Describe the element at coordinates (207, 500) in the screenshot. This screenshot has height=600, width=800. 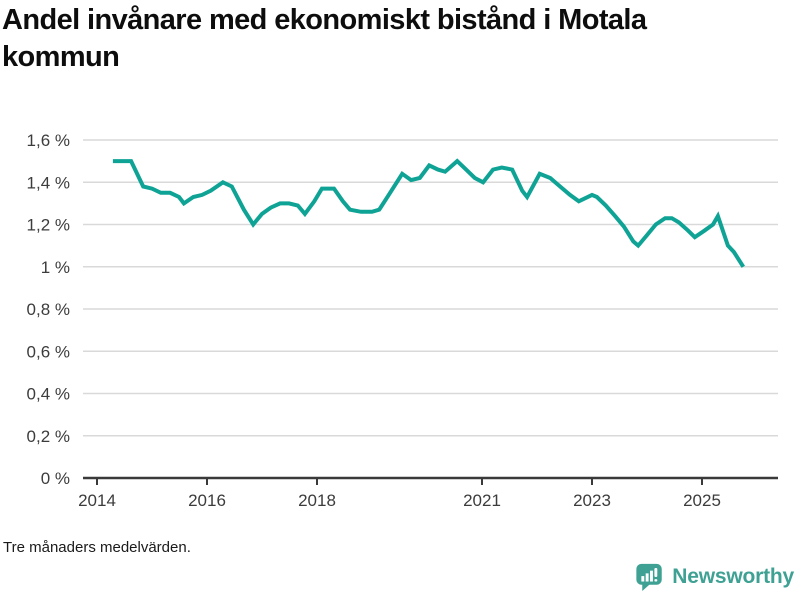
I see `x-axis-tick-label: 2016` at that location.